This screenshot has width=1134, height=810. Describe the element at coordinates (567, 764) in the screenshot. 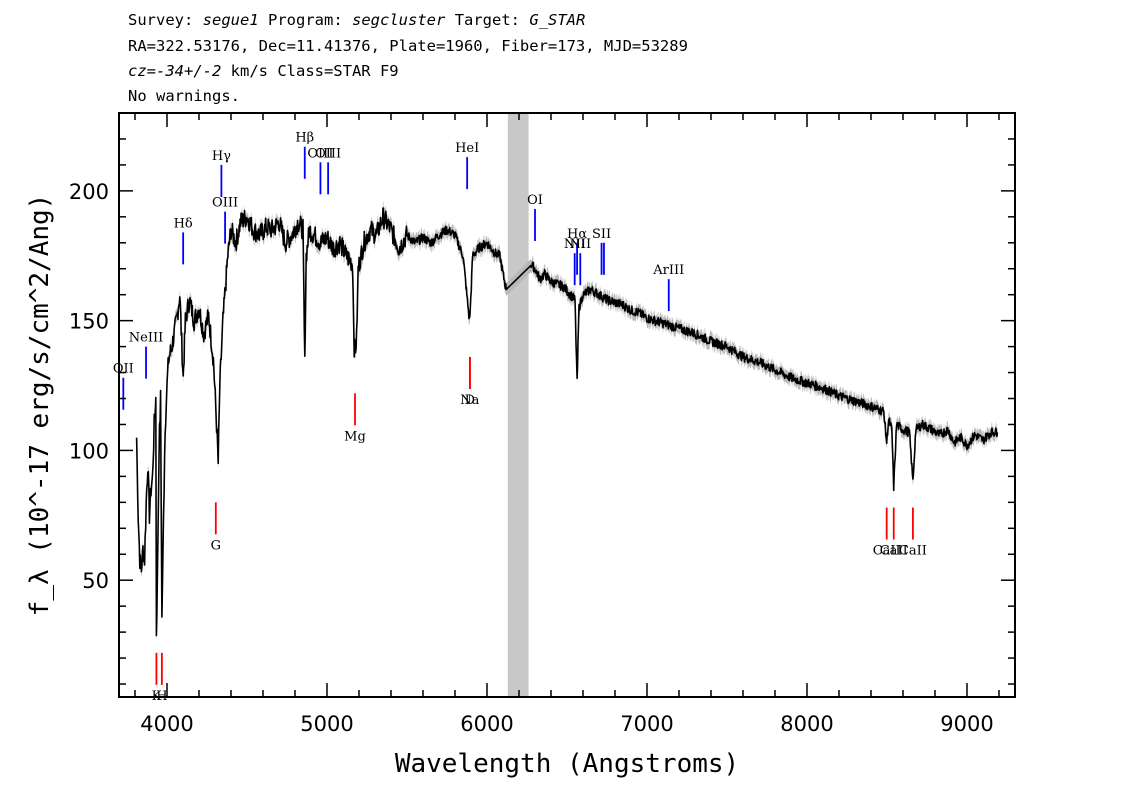

I see `x-axis-title: Wavelength (Angstroms)` at that location.